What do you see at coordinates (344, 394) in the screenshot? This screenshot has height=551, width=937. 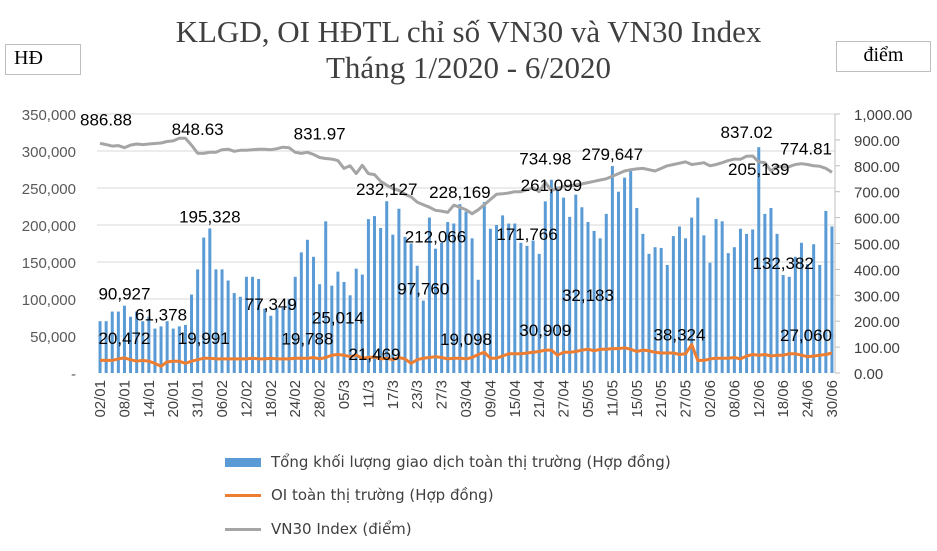 I see `x-tick-label: 05/3` at bounding box center [344, 394].